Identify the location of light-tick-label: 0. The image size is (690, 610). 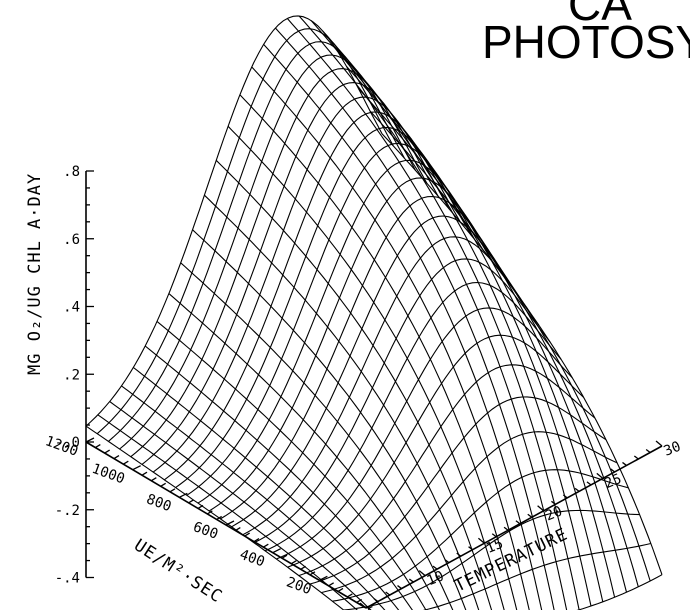
(353, 609).